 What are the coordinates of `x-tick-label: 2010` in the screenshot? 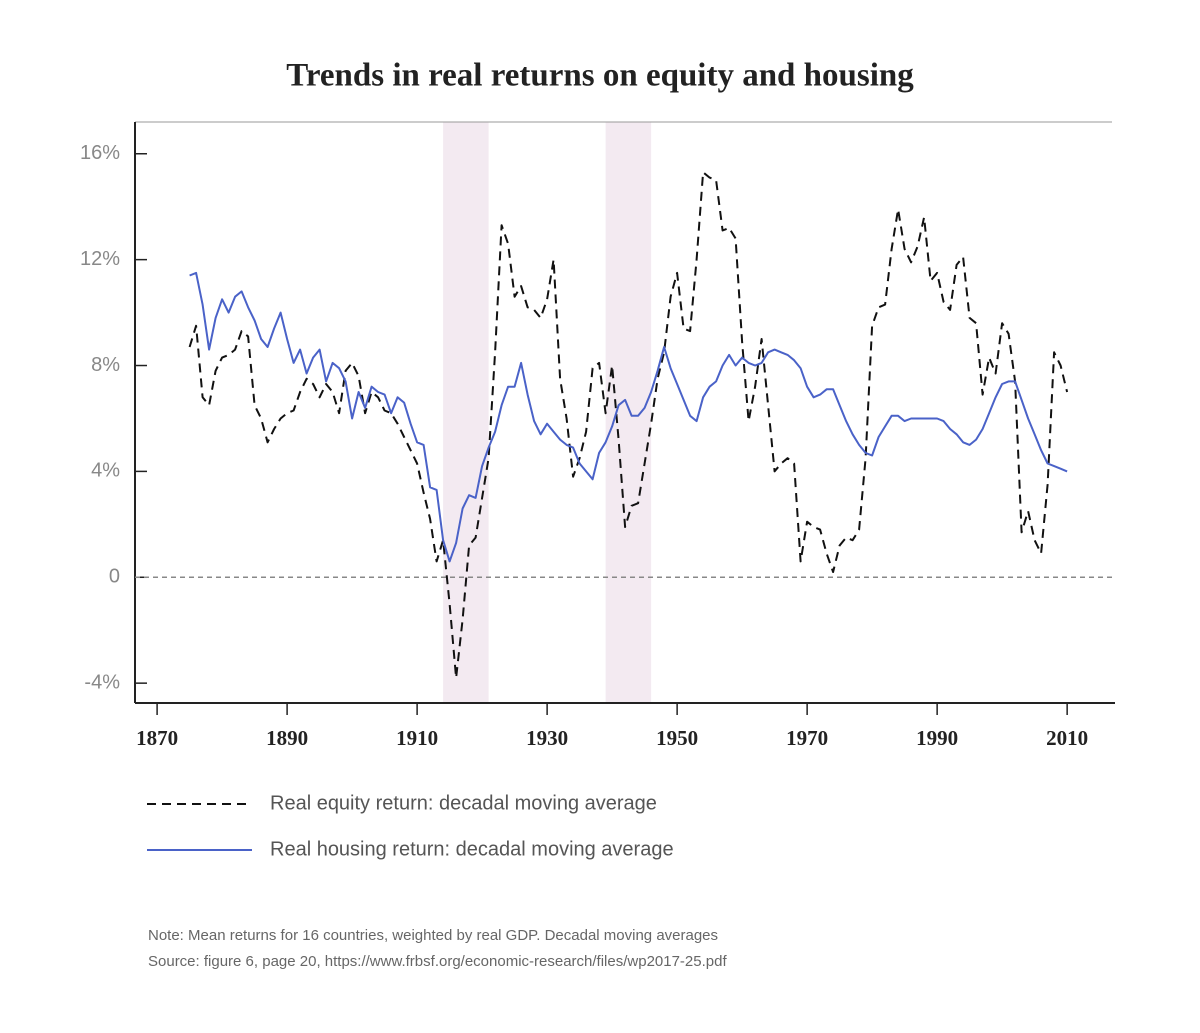 It's located at (1067, 738).